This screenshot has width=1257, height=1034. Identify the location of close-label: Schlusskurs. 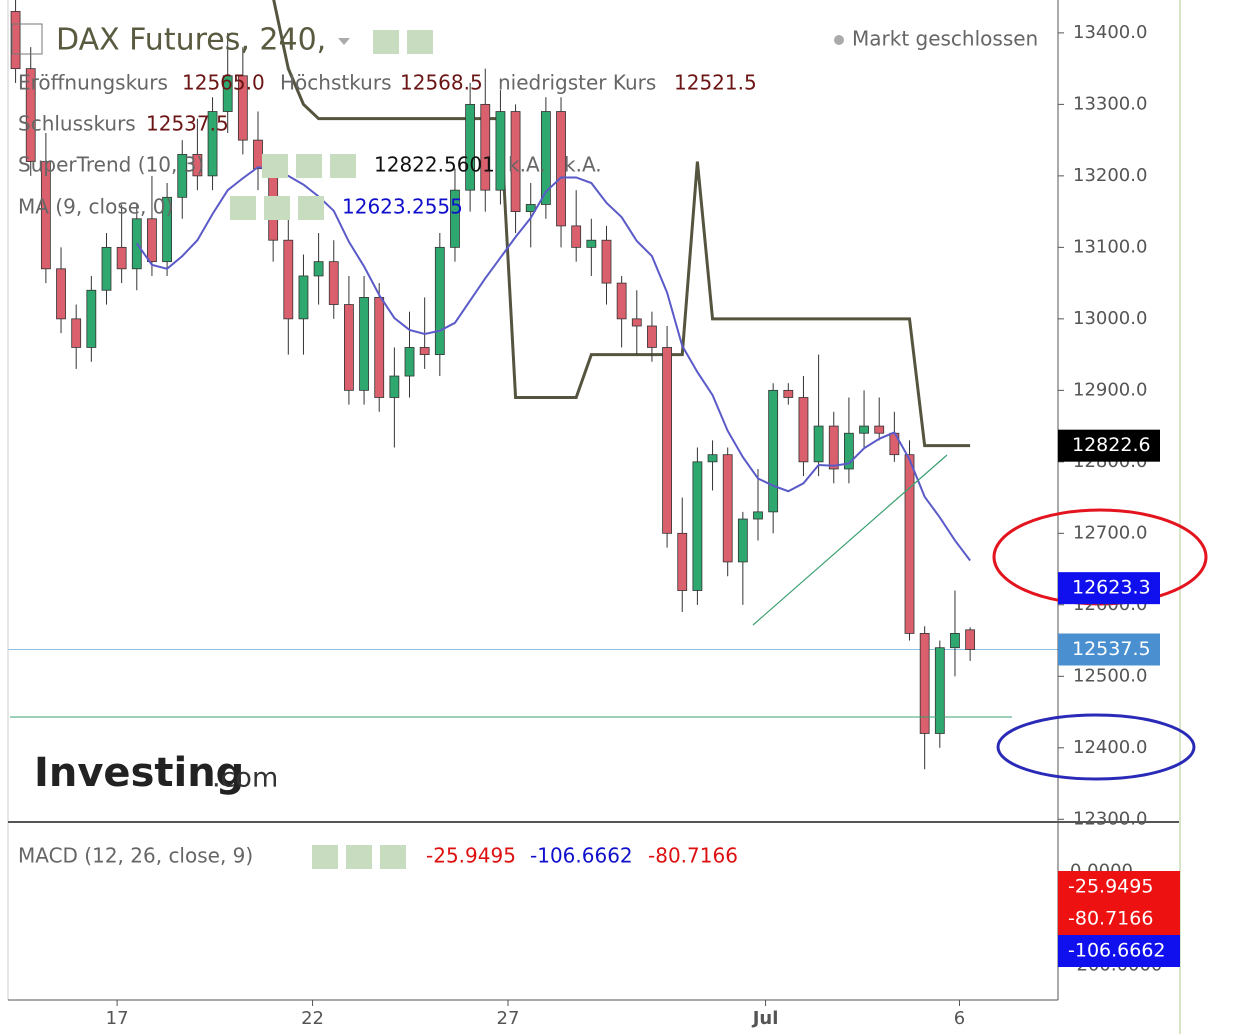
(77, 124).